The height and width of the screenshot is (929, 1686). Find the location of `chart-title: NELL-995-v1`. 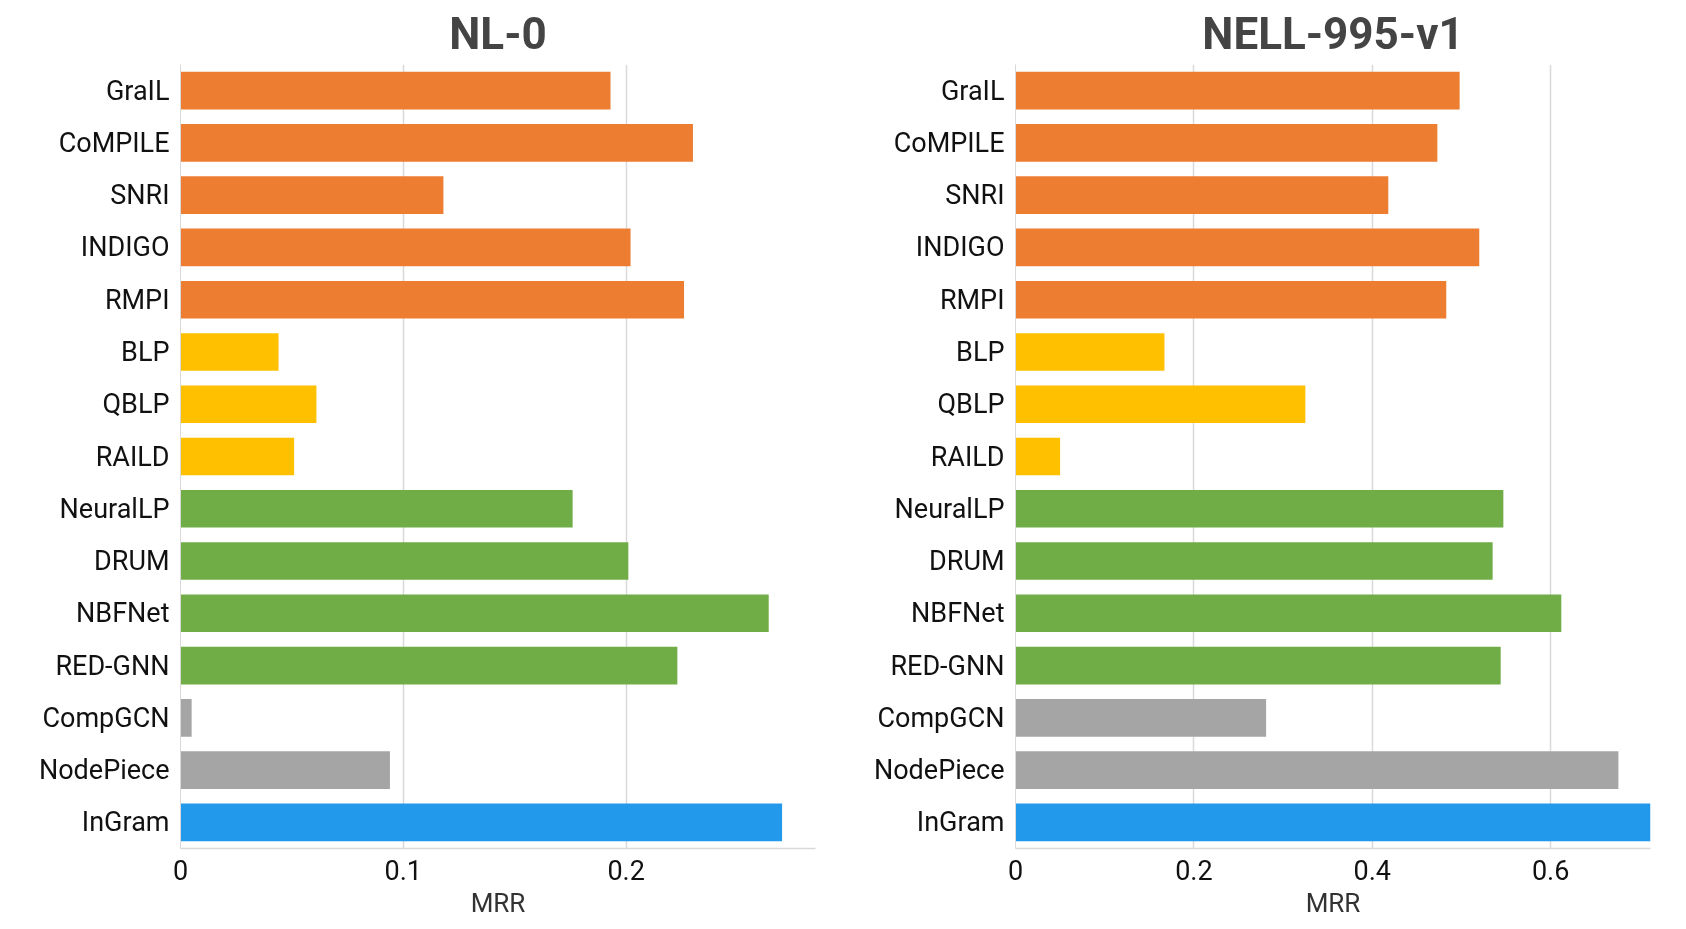

chart-title: NELL-995-v1 is located at coordinates (1333, 33).